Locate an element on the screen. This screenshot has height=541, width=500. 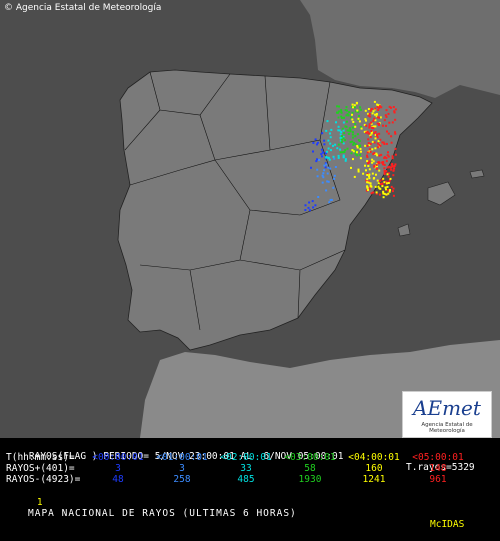
total: T.rayos=5329 is located at coordinates (440, 467).